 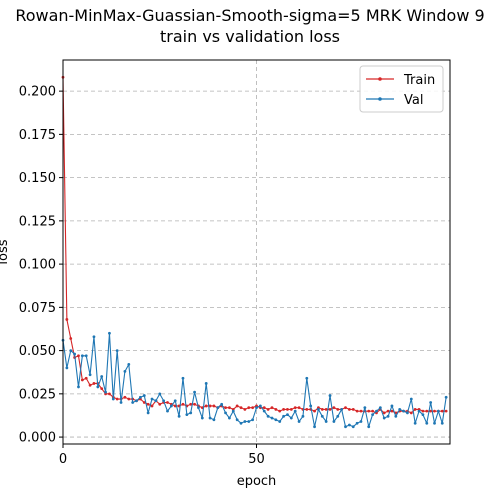 I want to click on y-tick-label: 0.200, so click(x=37, y=92).